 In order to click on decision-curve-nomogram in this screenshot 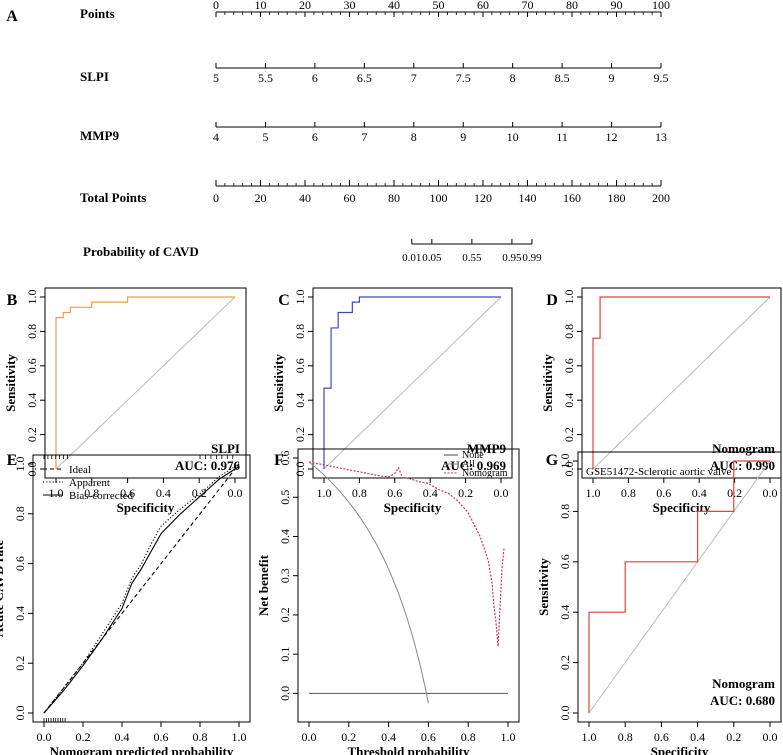, I will do `click(406, 554)`.